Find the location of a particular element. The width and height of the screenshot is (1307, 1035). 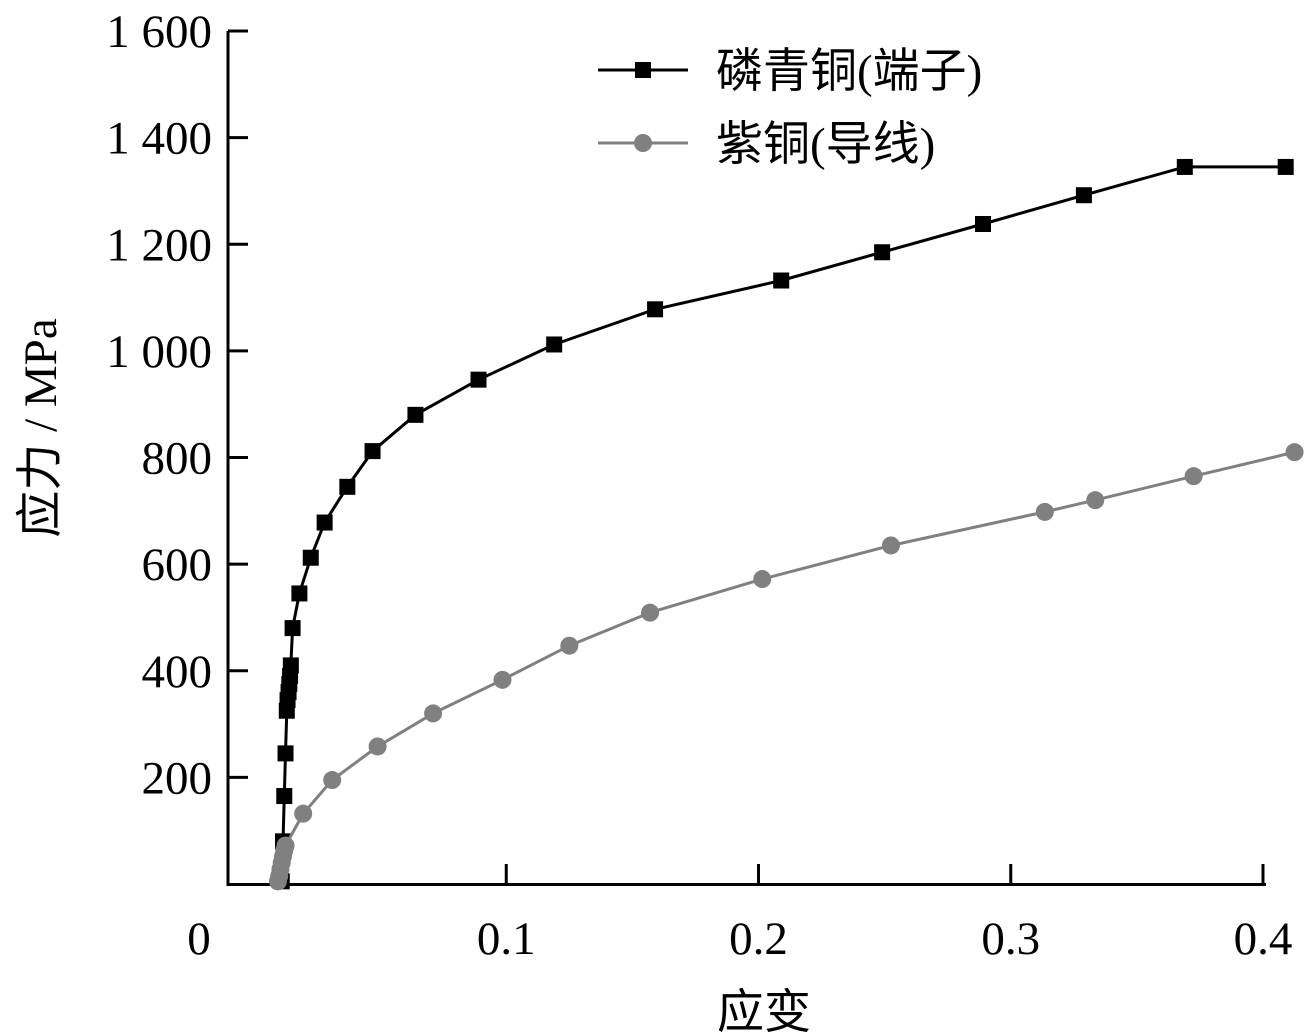

y-tick-label: 400 is located at coordinates (177, 672).